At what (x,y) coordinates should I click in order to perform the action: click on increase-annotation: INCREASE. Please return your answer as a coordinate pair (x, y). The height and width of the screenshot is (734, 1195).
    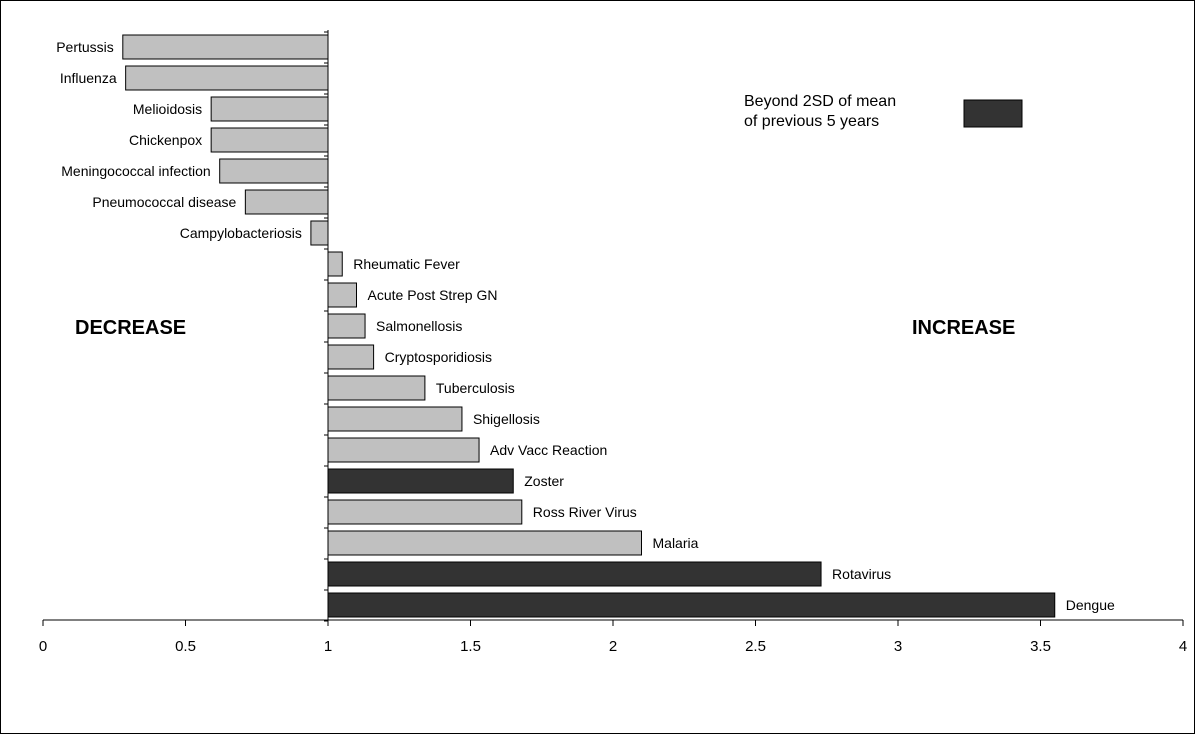
    Looking at the image, I should click on (963, 328).